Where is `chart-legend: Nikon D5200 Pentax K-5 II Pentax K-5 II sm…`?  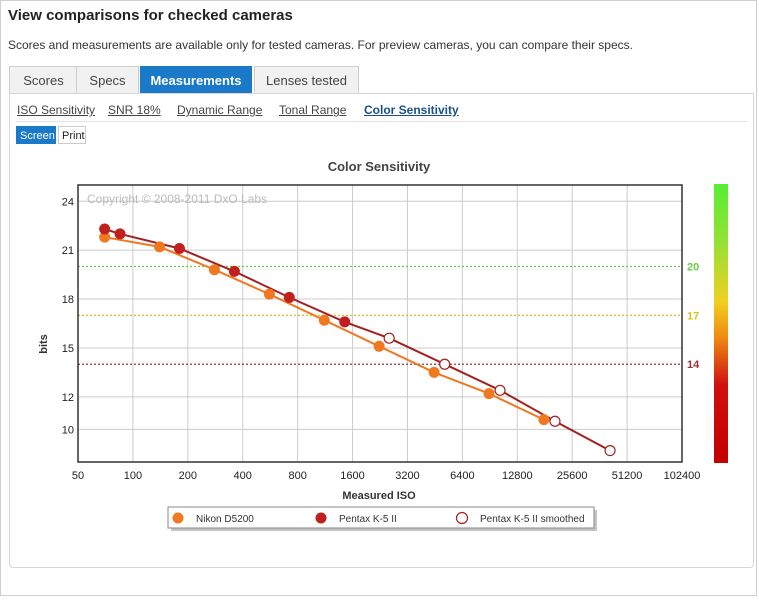 chart-legend: Nikon D5200 Pentax K-5 II Pentax K-5 II sm… is located at coordinates (382, 518).